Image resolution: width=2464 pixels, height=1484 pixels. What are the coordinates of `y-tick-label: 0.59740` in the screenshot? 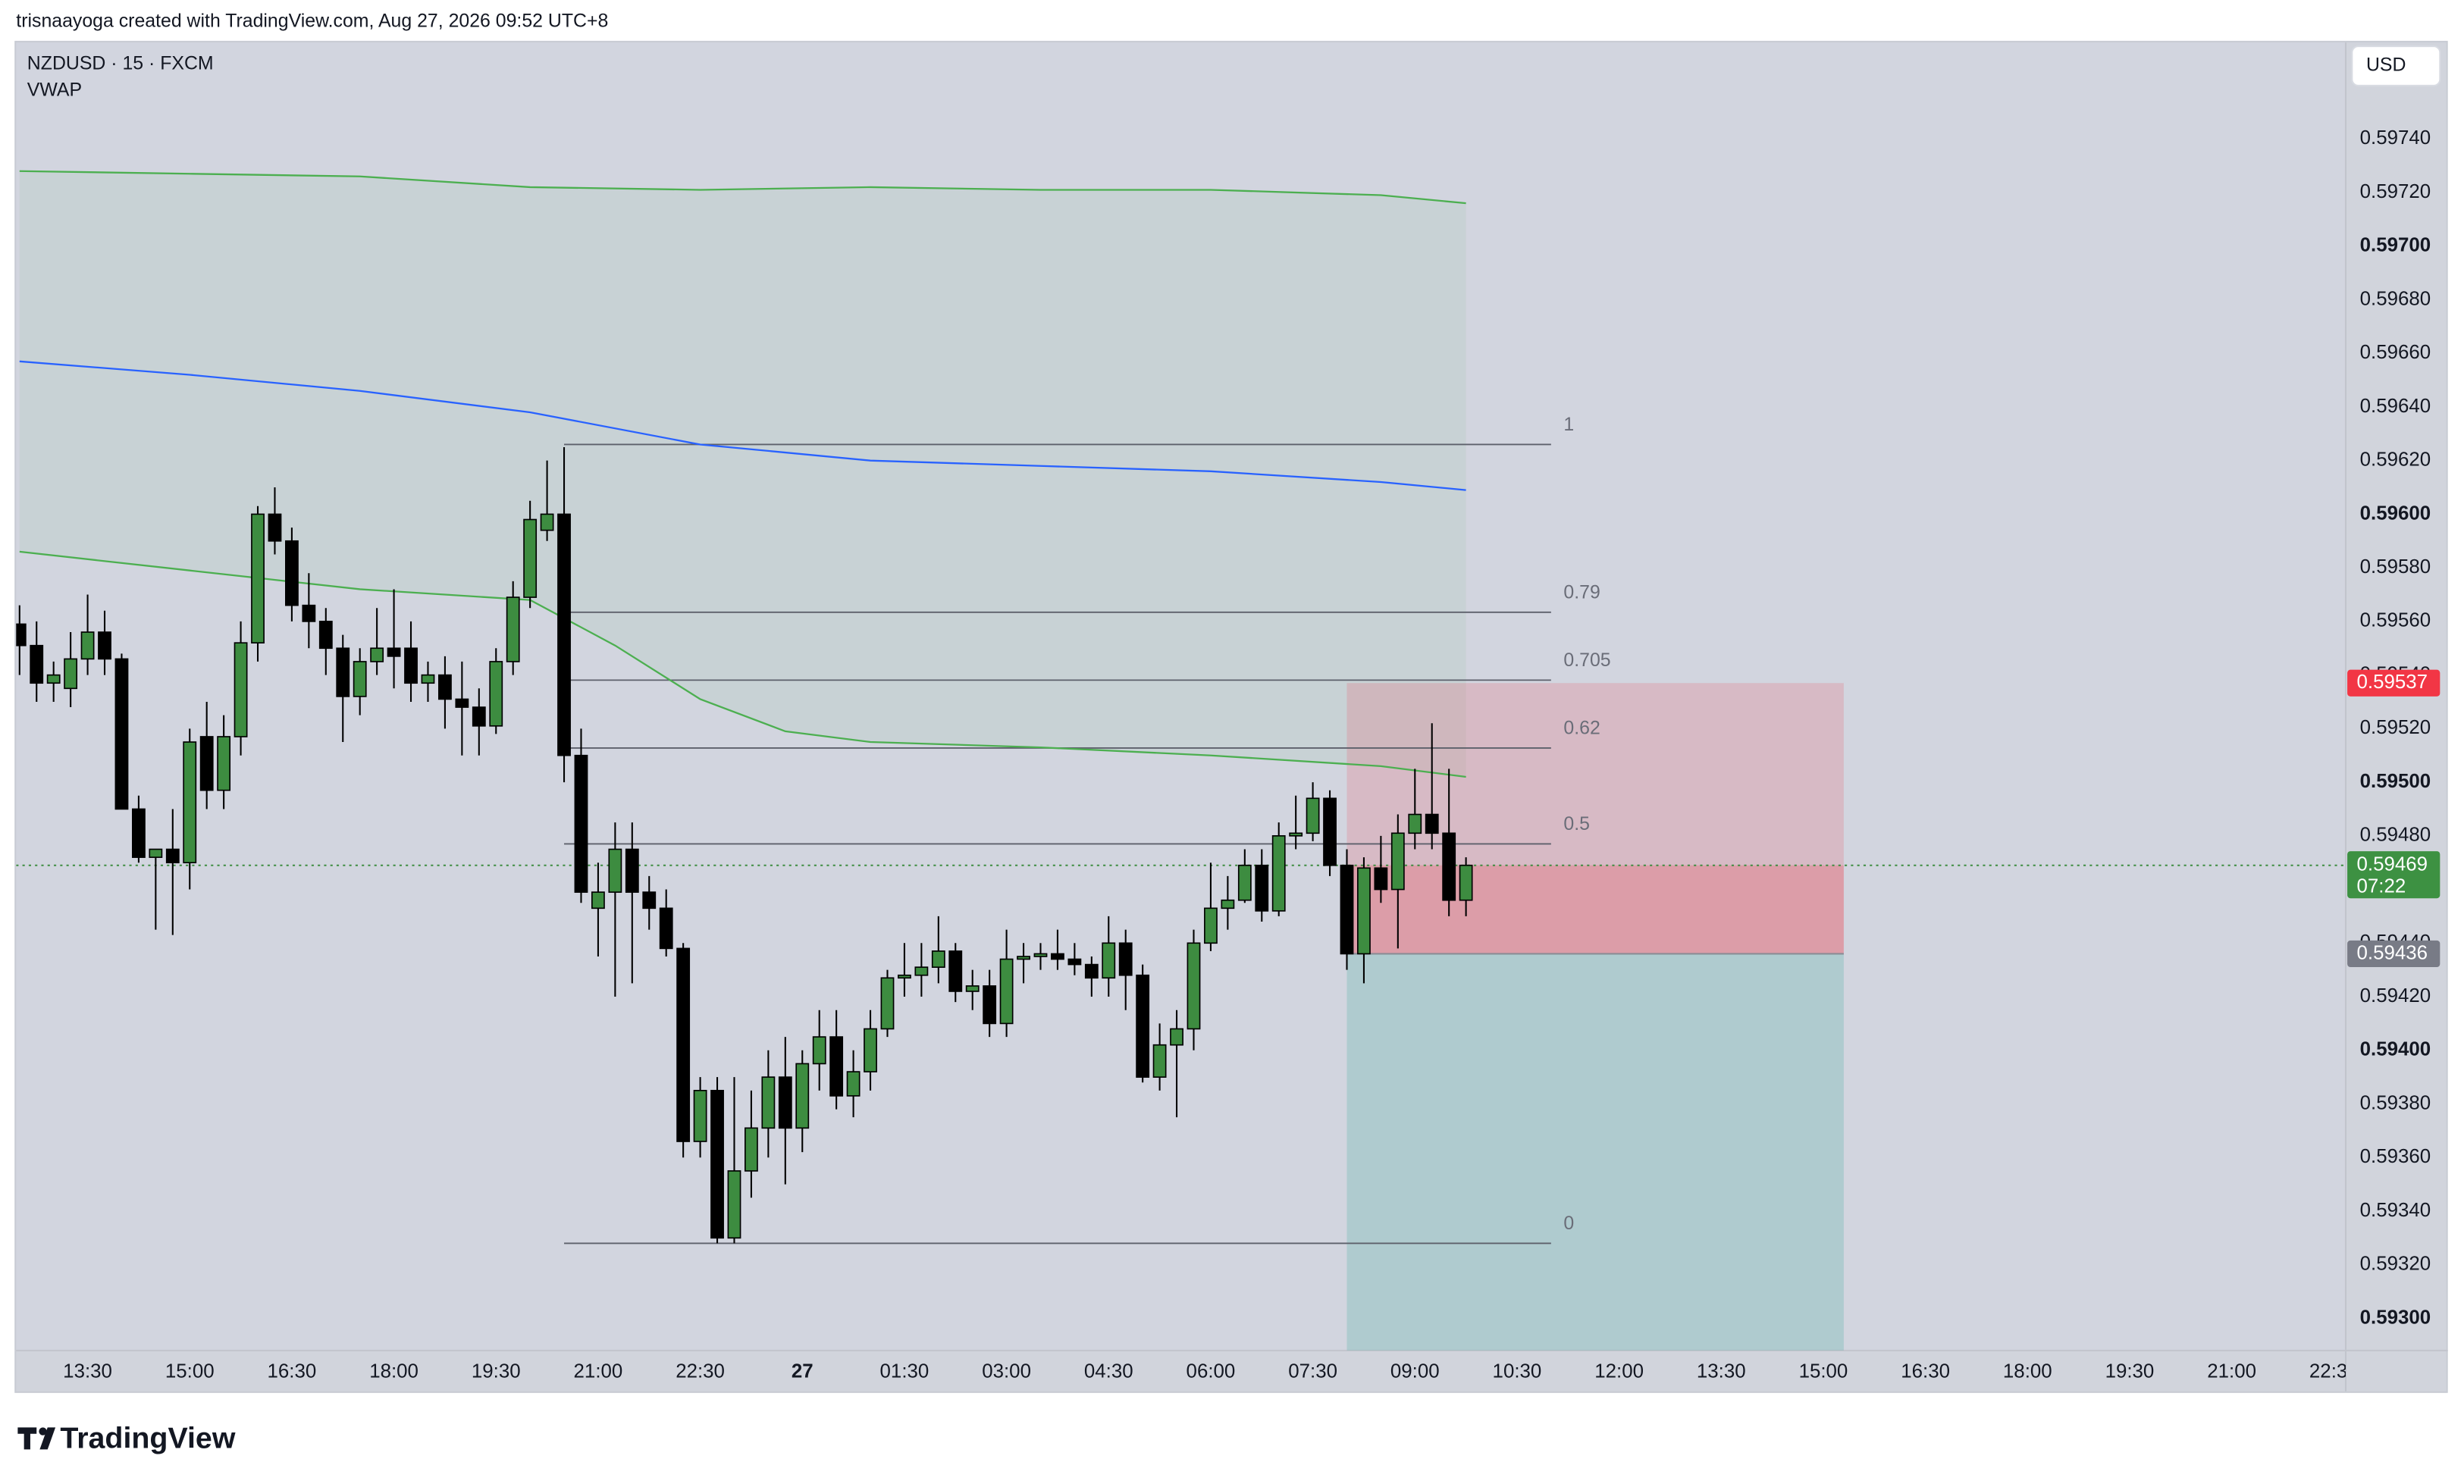 It's located at (2395, 138).